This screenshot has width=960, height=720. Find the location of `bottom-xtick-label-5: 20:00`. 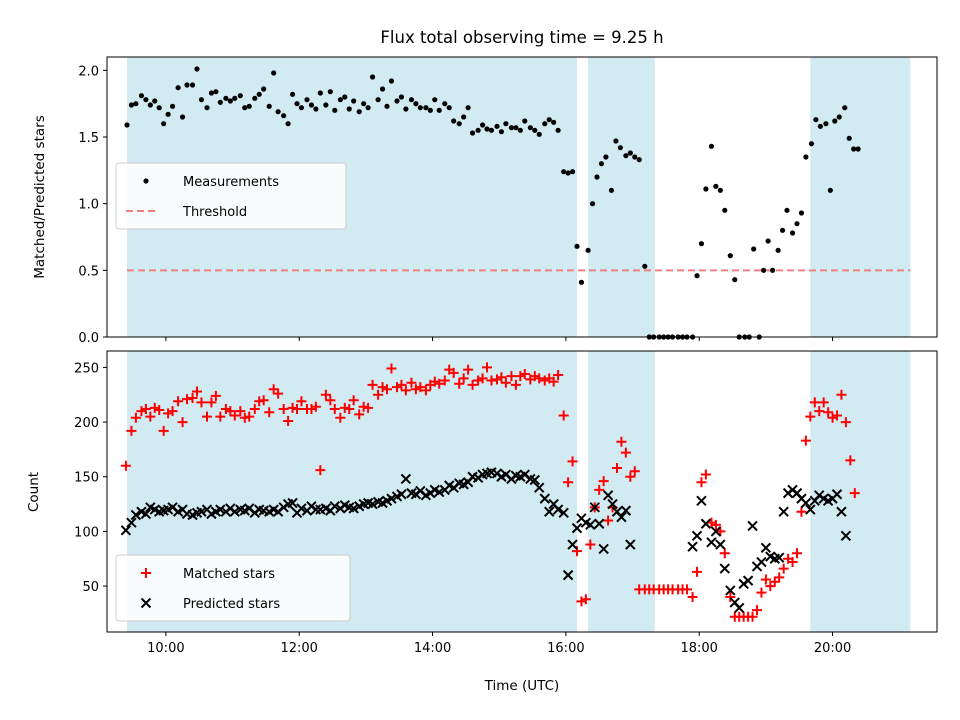

bottom-xtick-label-5: 20:00 is located at coordinates (832, 648).